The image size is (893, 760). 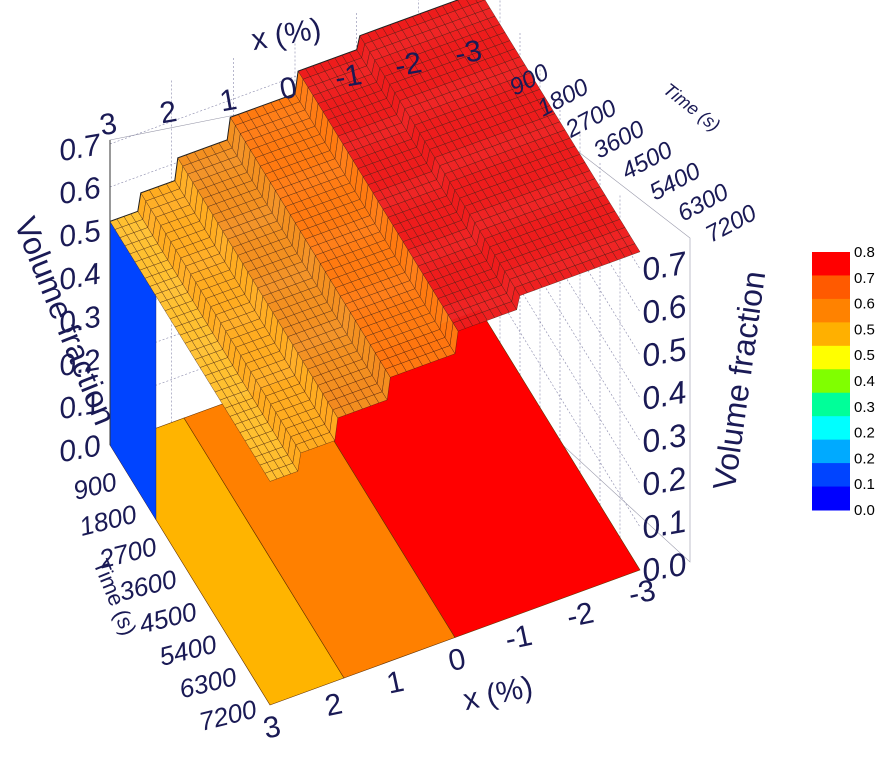 I want to click on time-tick-left: 4500, so click(x=168, y=617).